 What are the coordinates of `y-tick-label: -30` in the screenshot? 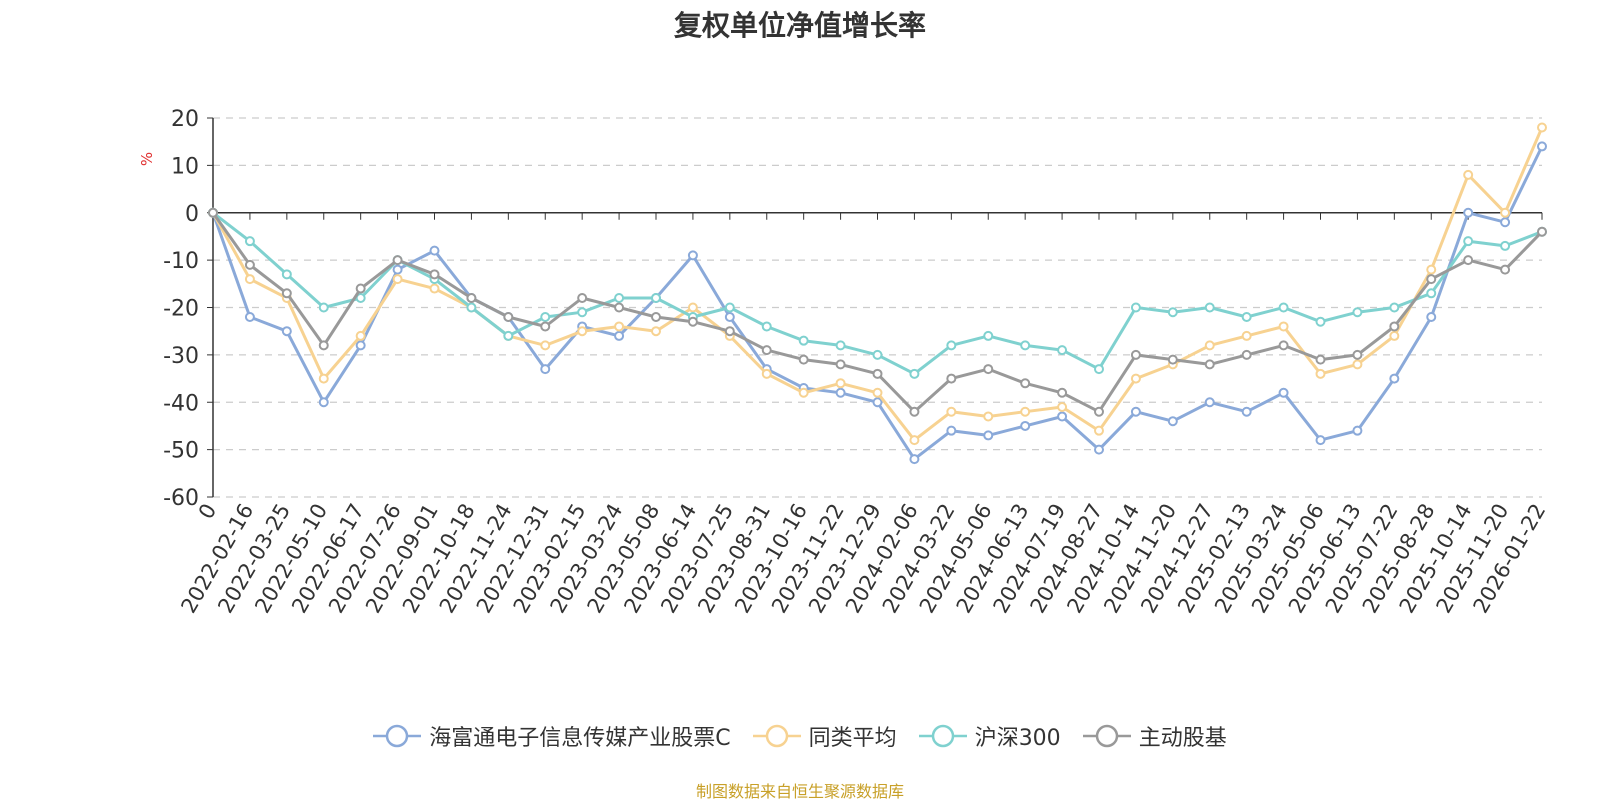 It's located at (181, 356).